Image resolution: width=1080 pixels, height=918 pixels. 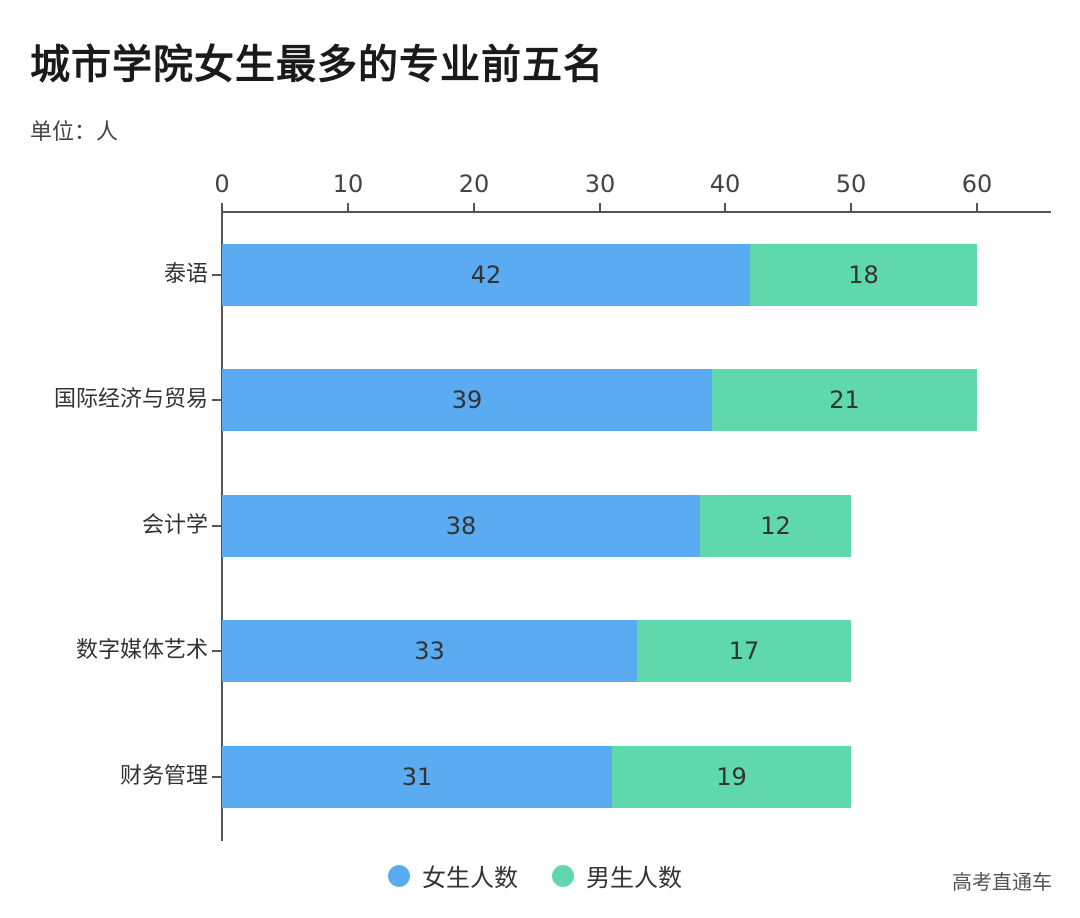 What do you see at coordinates (634, 878) in the screenshot?
I see `legend-label: 男生人数` at bounding box center [634, 878].